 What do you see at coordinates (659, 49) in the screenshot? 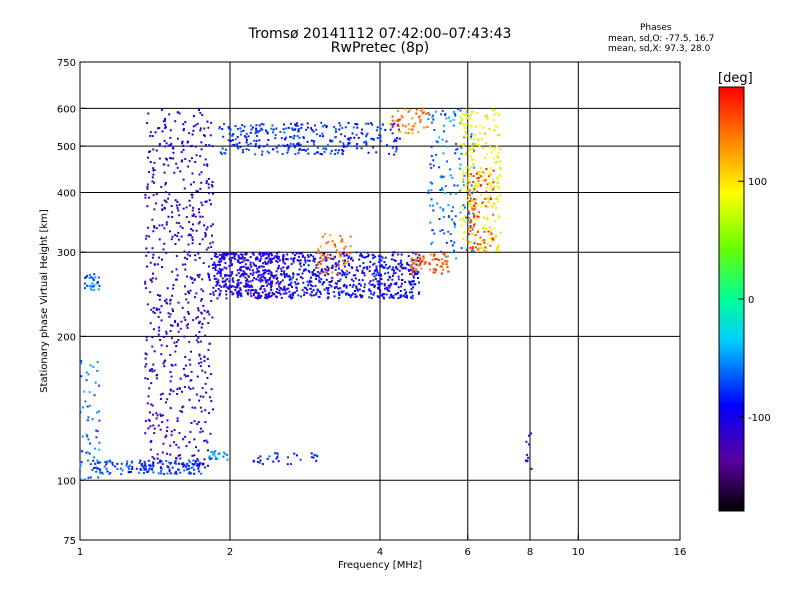
I see `phases-x-mode: mean, sd,X: 97.3, 28.0` at bounding box center [659, 49].